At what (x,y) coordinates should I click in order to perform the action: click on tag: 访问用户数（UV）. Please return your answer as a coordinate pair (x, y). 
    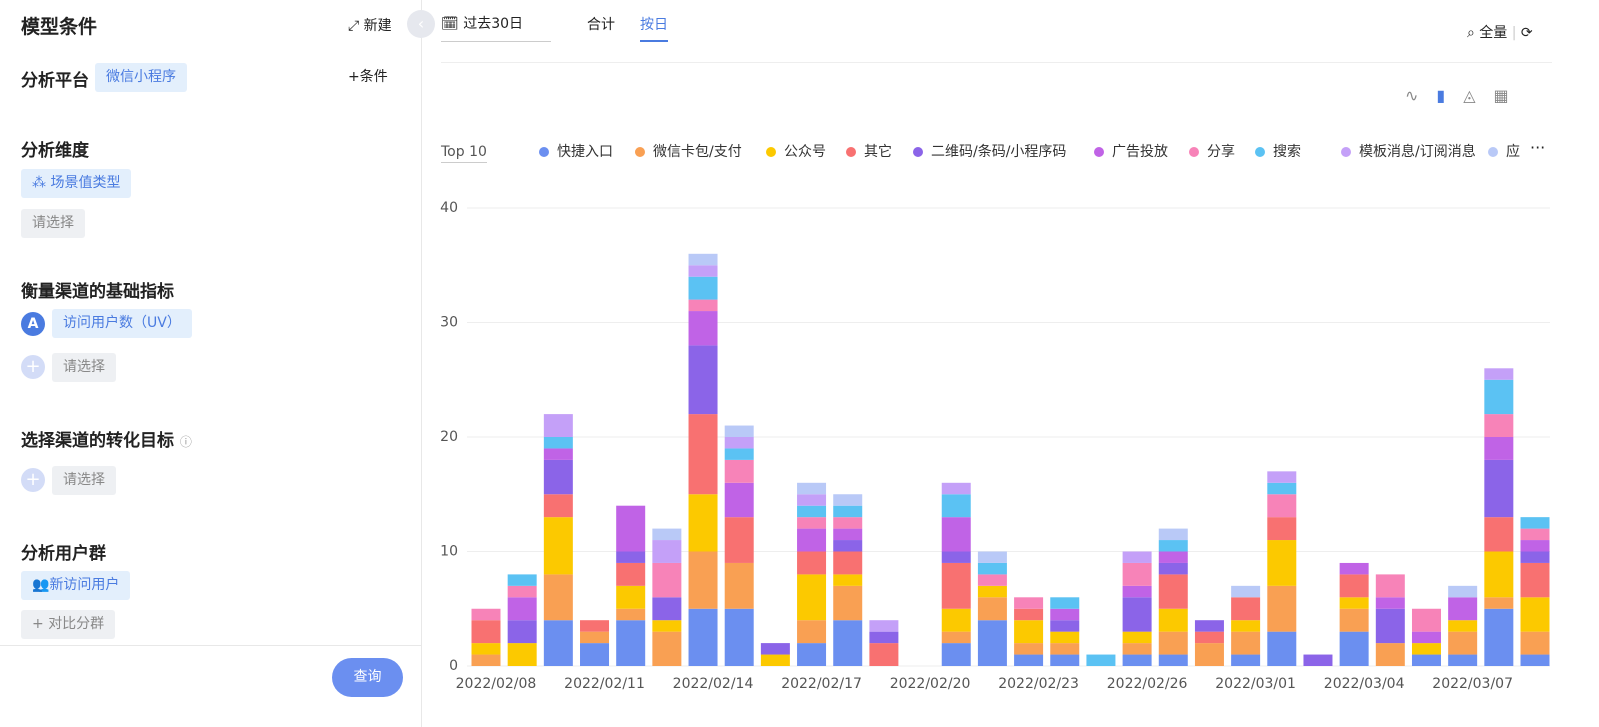
    Looking at the image, I should click on (122, 323).